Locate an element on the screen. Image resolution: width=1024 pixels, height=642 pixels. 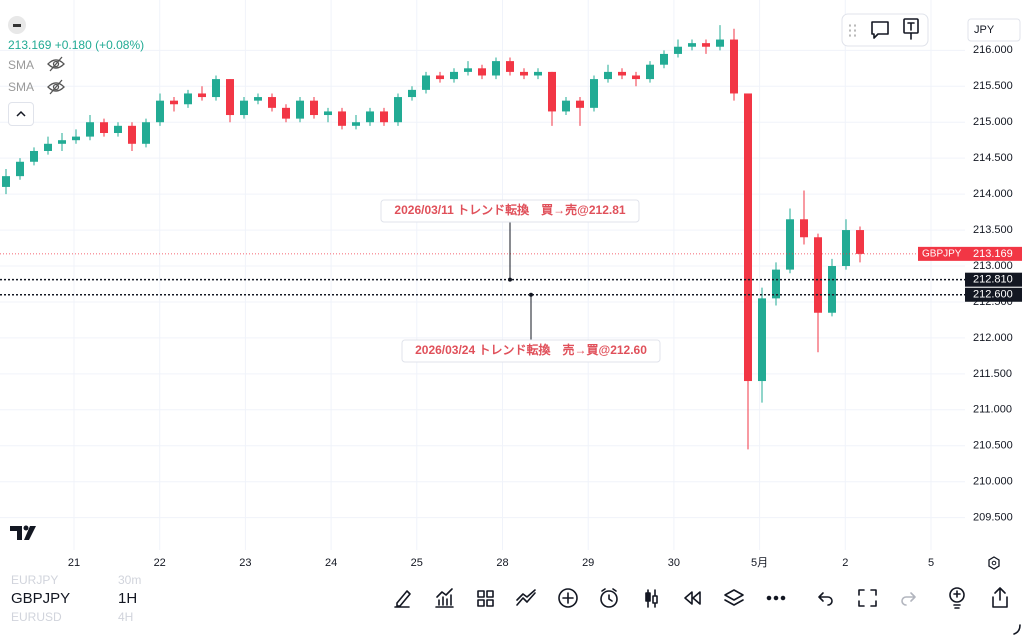
symbol-faded: EURUSD is located at coordinates (36, 617).